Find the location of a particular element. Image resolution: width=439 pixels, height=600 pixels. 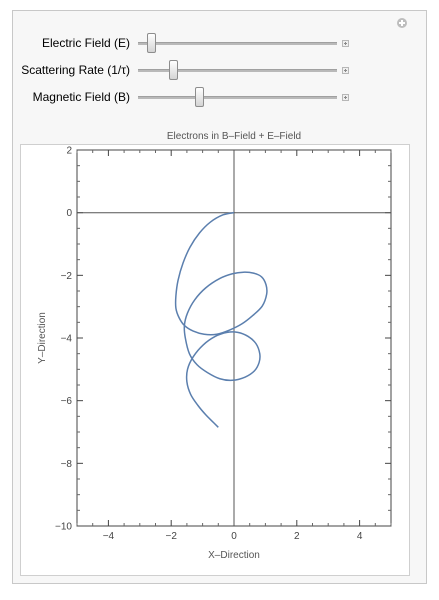

scattering-rate-slider-thumb is located at coordinates (174, 70).